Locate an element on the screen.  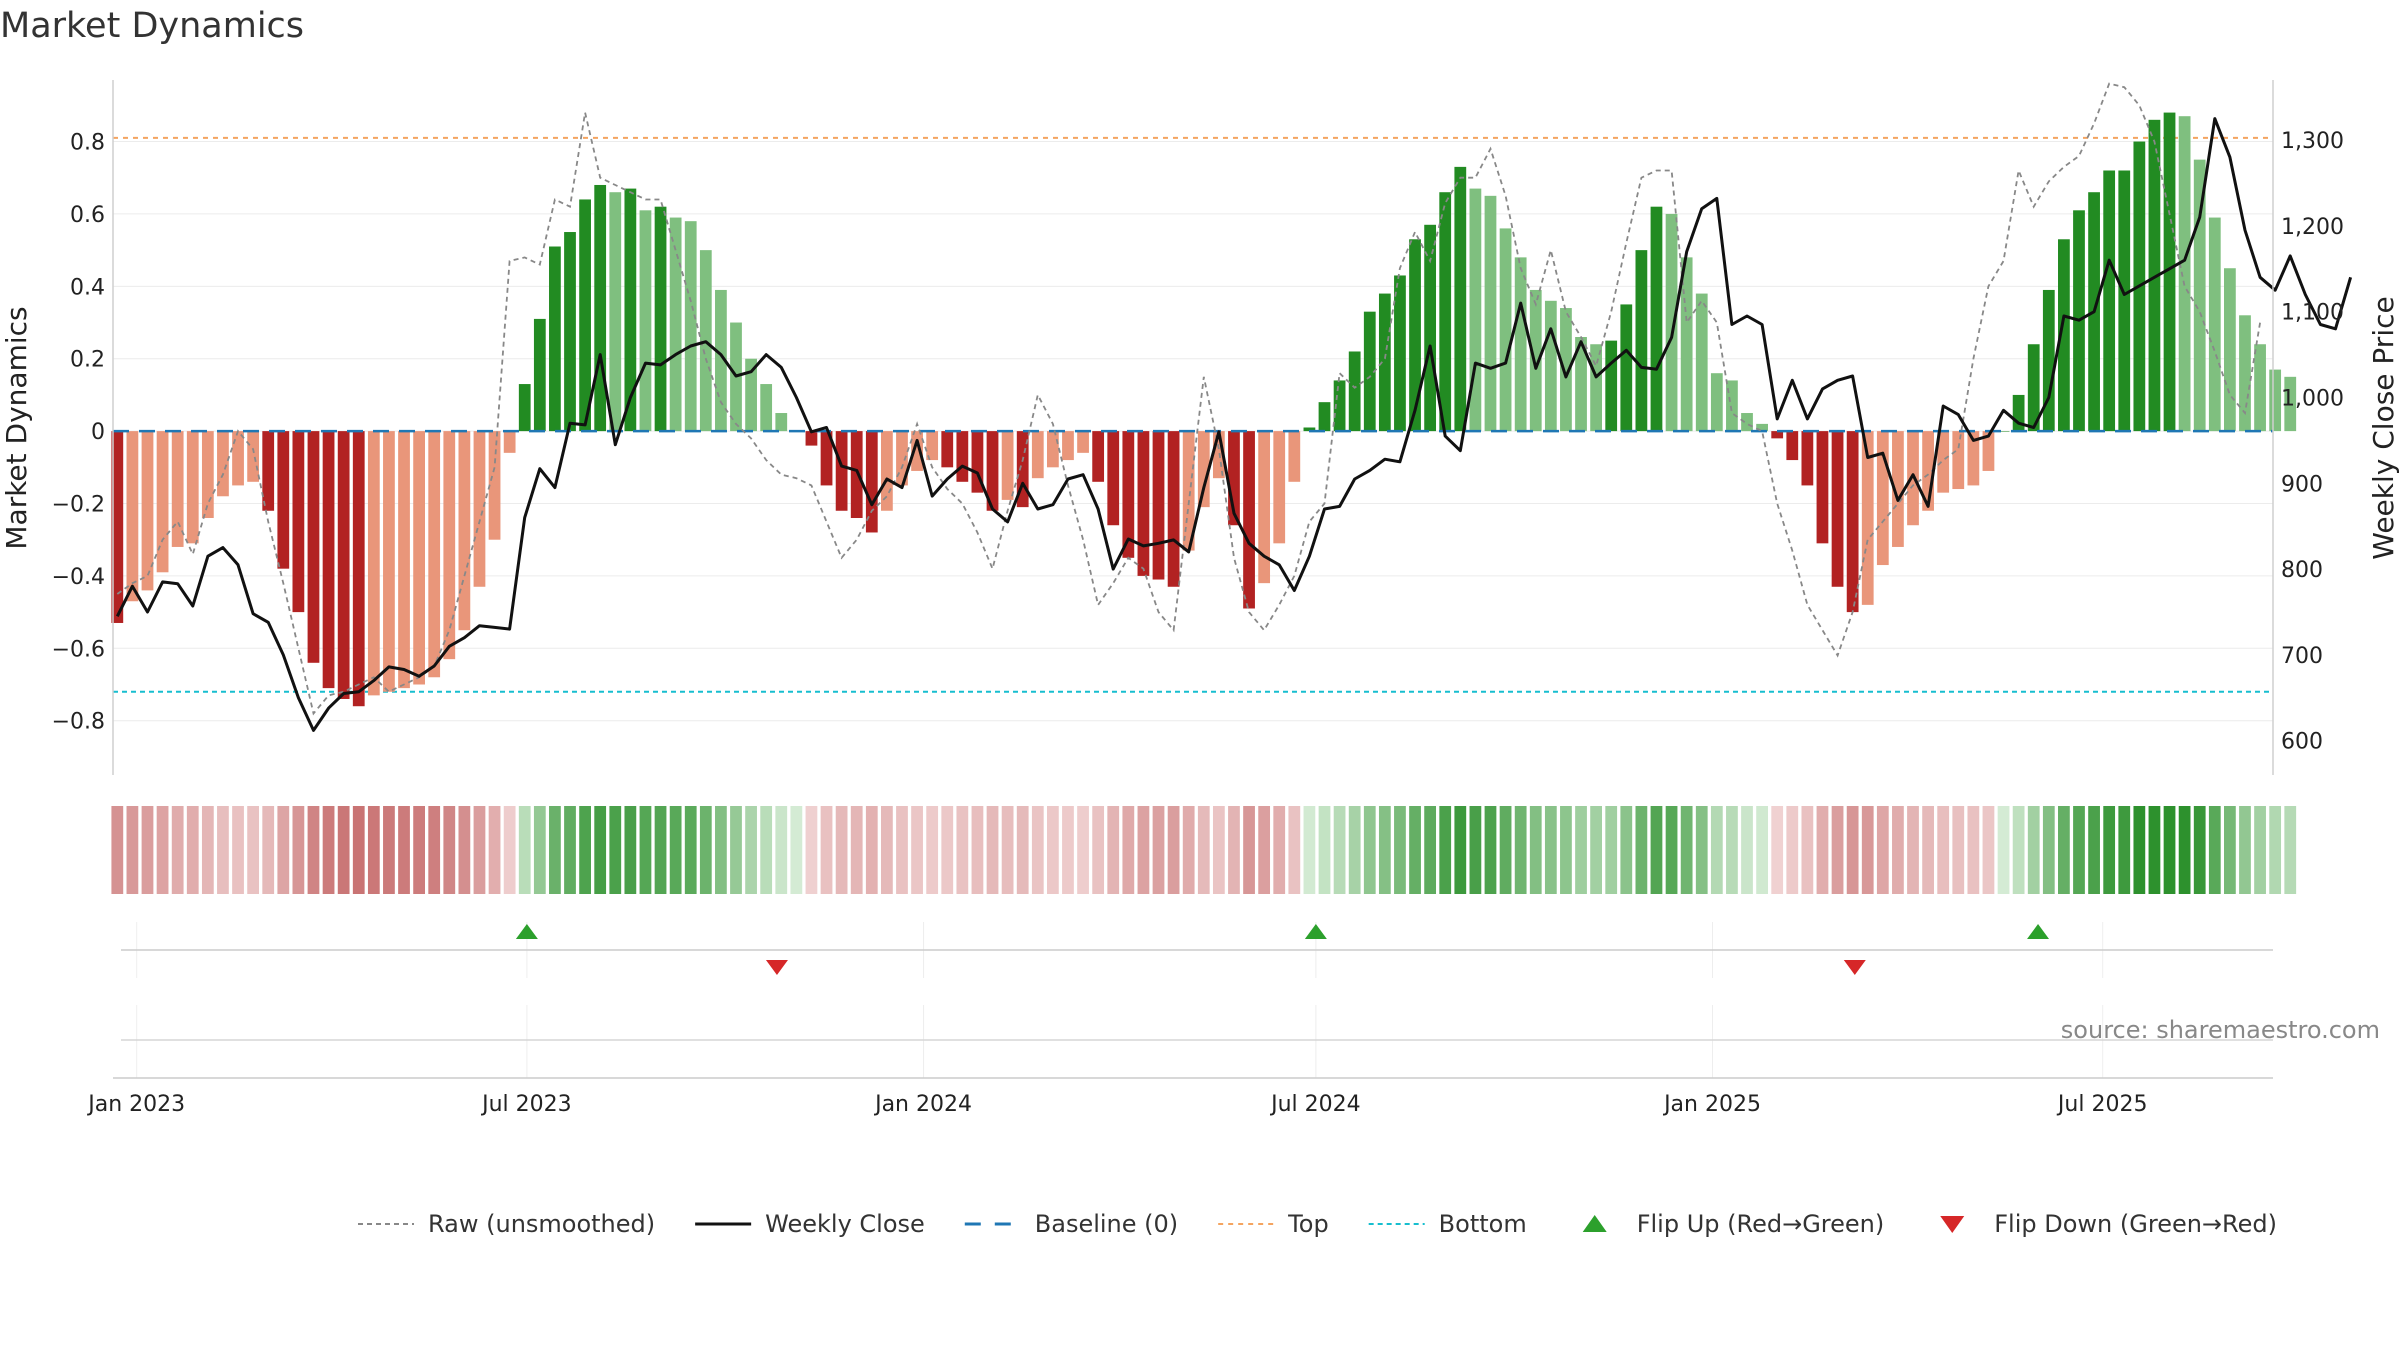
y-left-tick-label: 0.6 is located at coordinates (87, 215).